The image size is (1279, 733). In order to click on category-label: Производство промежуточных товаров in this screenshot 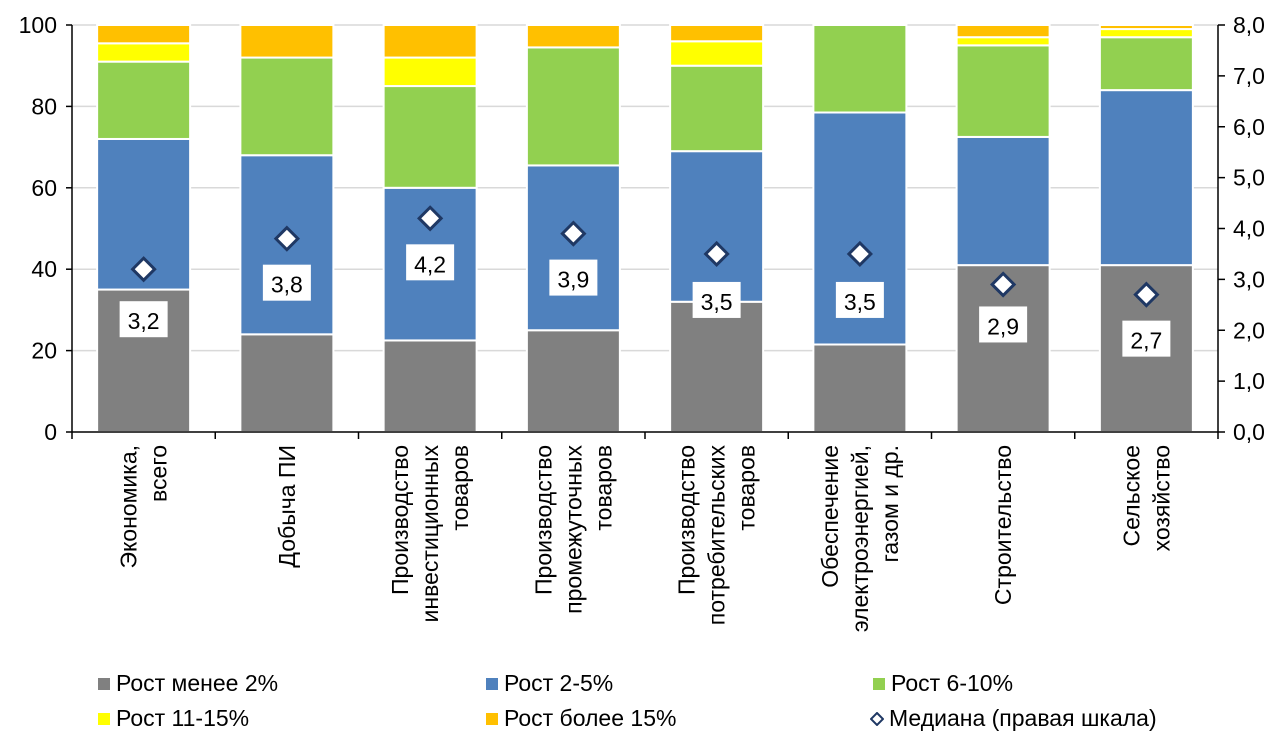, I will do `click(573, 529)`.